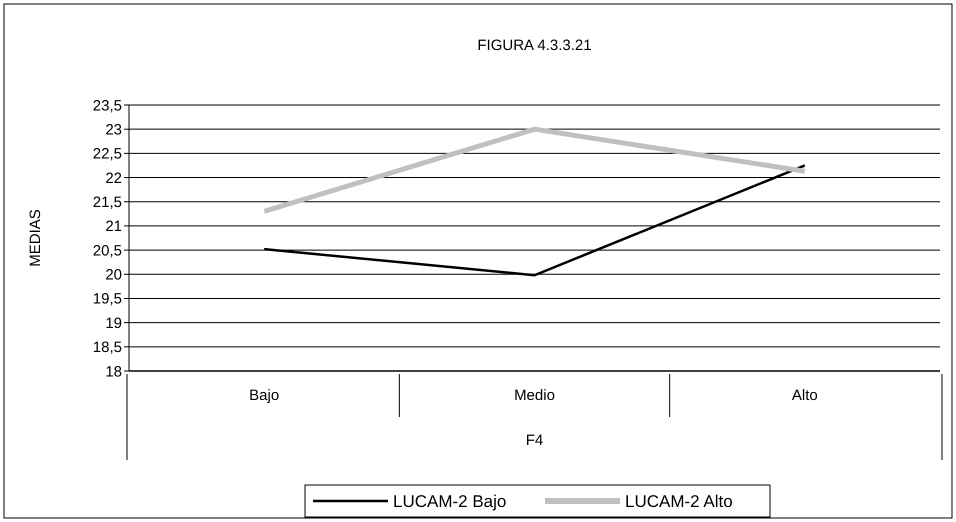  What do you see at coordinates (107, 154) in the screenshot?
I see `y-tick-label: 22,5` at bounding box center [107, 154].